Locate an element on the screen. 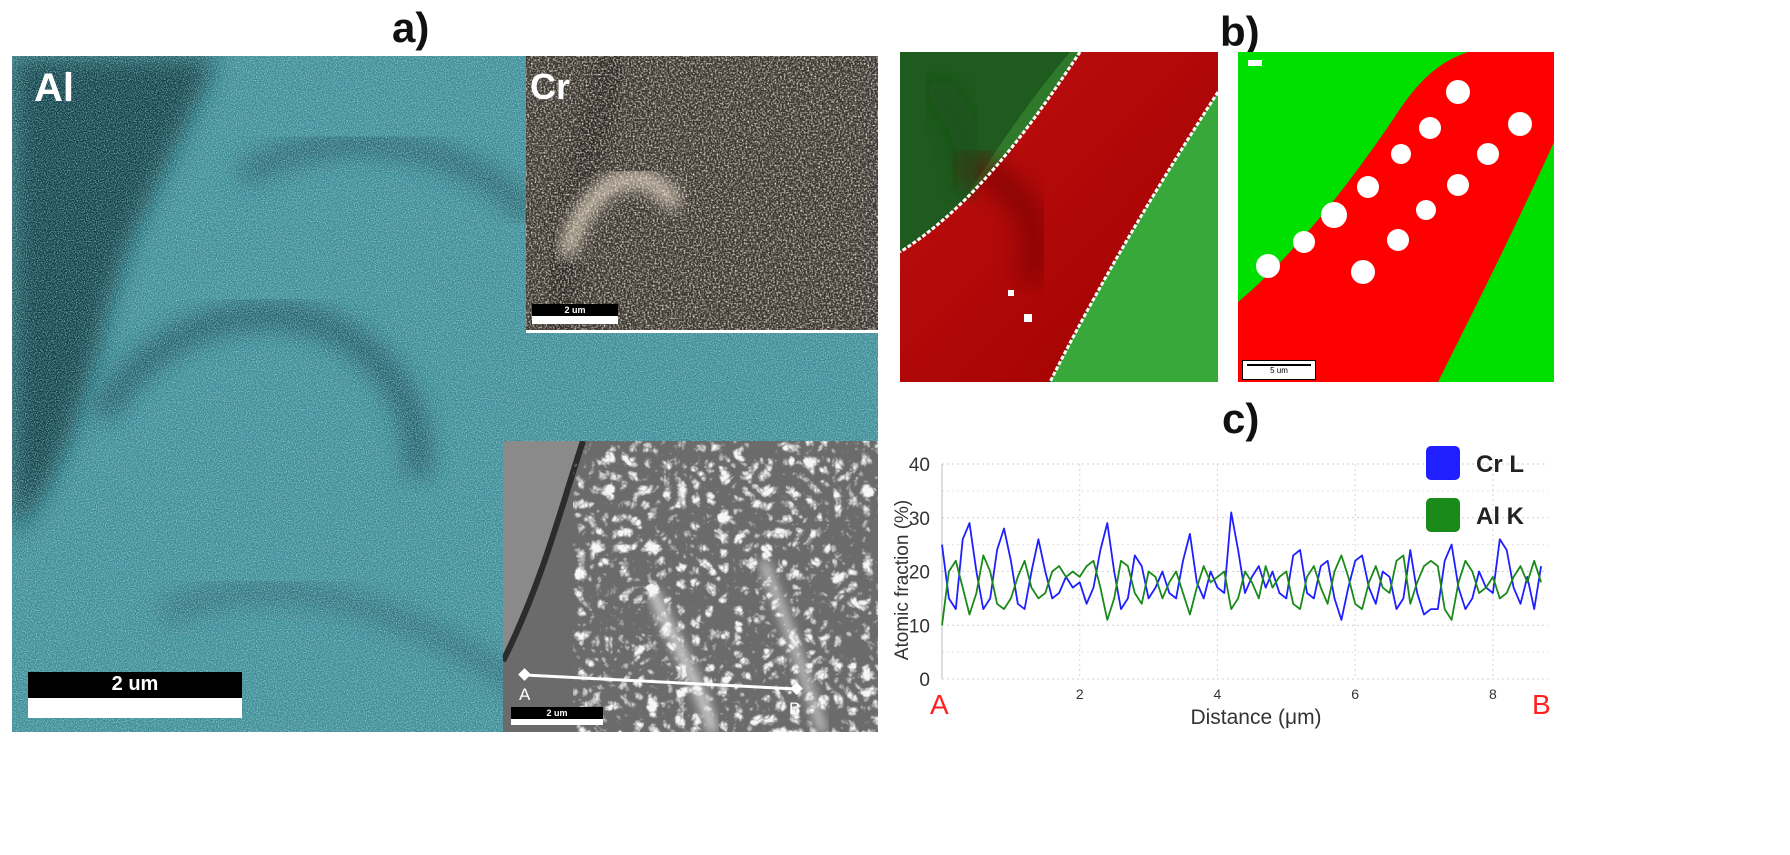  panel-a-label: a) is located at coordinates (411, 27).